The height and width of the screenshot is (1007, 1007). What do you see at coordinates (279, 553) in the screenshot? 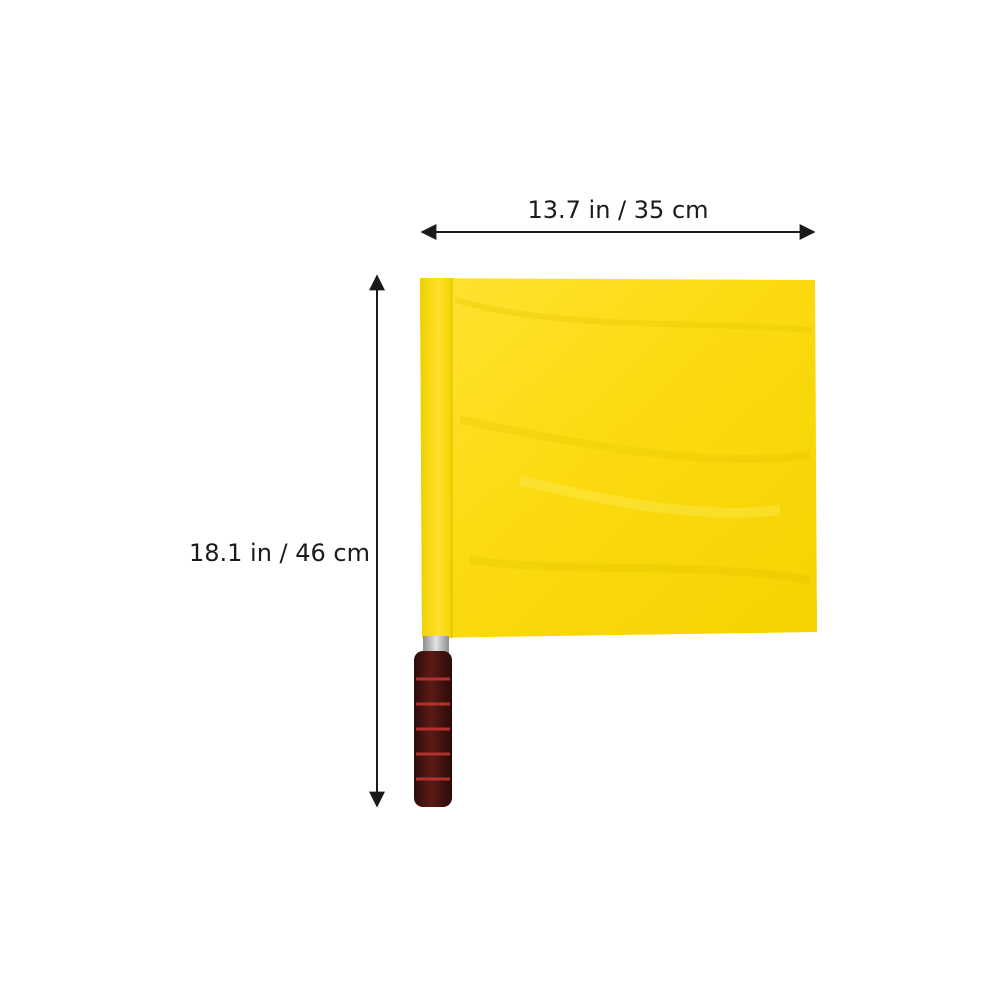
I see `height-dimension-label: 18.1 in / 46 cm` at bounding box center [279, 553].